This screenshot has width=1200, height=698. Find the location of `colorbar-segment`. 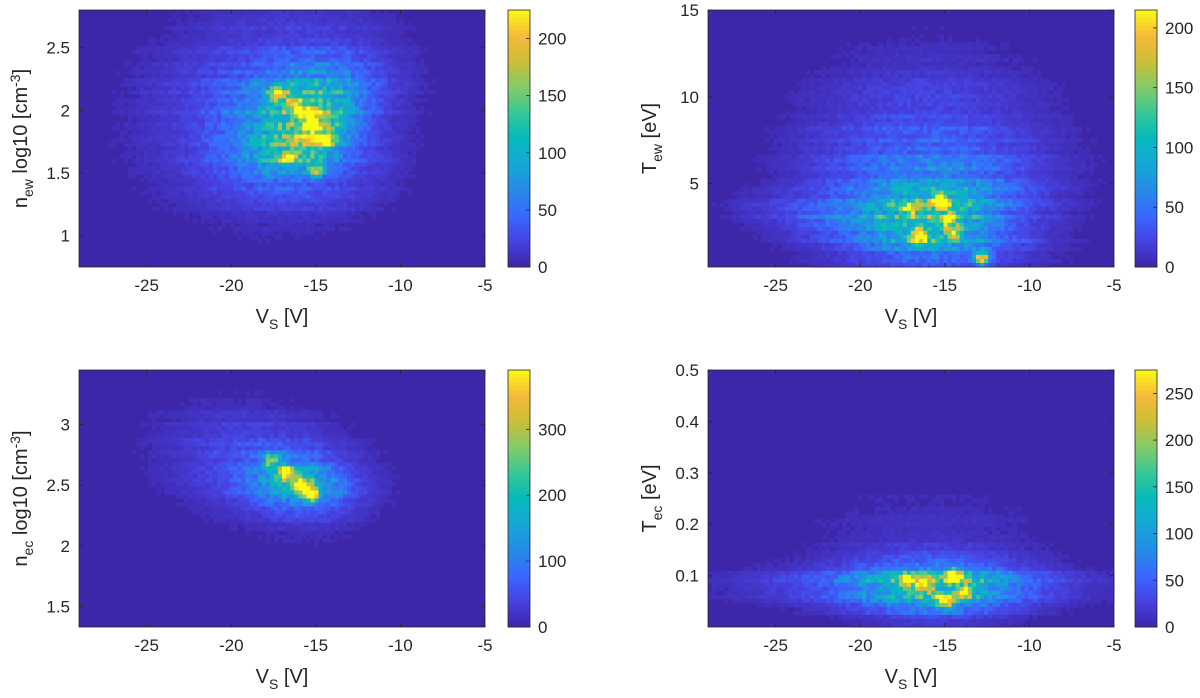

colorbar-segment is located at coordinates (519, 253).